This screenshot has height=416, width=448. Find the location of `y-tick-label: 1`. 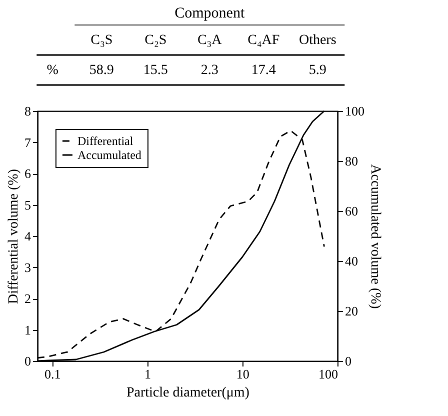

y-tick-label: 1 is located at coordinates (27, 330).